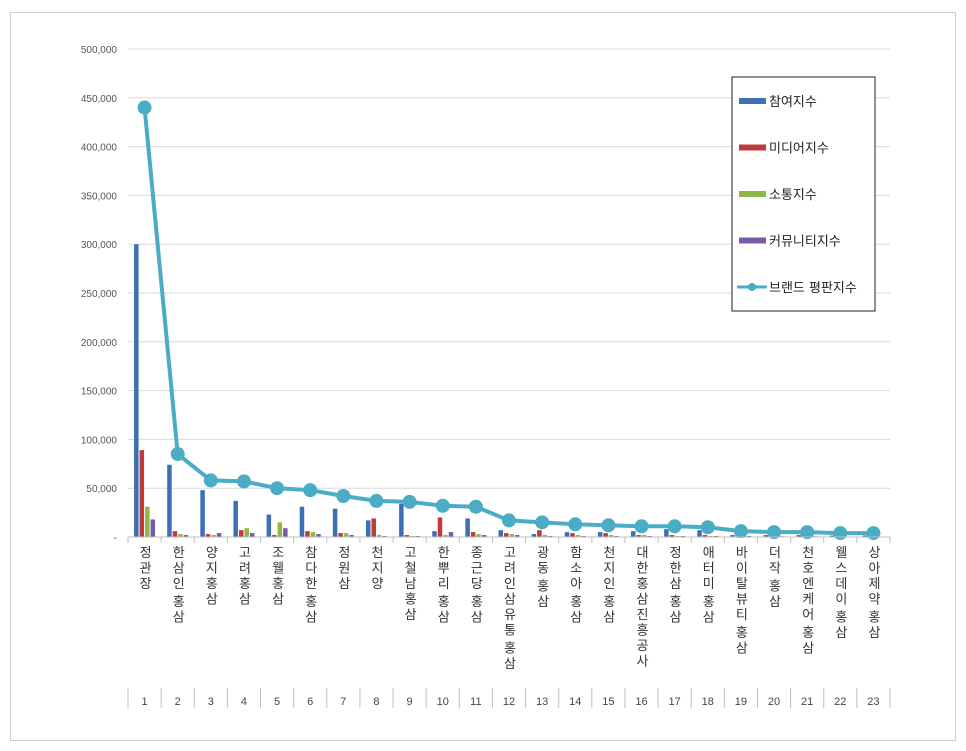 The width and height of the screenshot is (966, 751). Describe the element at coordinates (542, 702) in the screenshot. I see `rank-label: 13` at that location.